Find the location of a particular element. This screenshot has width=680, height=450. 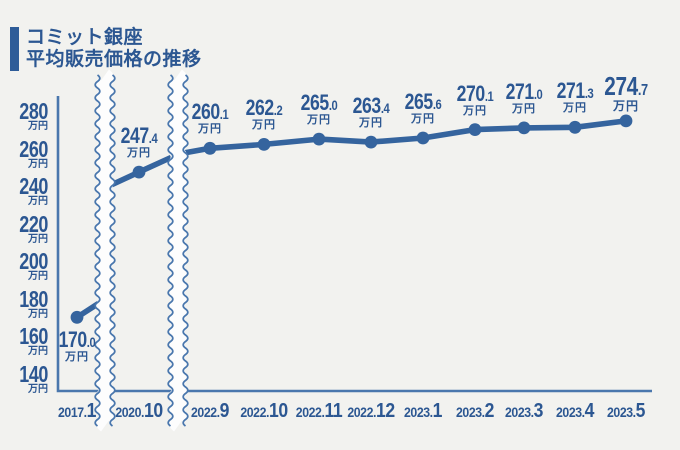

data-label-value: 263.4 is located at coordinates (371, 106).